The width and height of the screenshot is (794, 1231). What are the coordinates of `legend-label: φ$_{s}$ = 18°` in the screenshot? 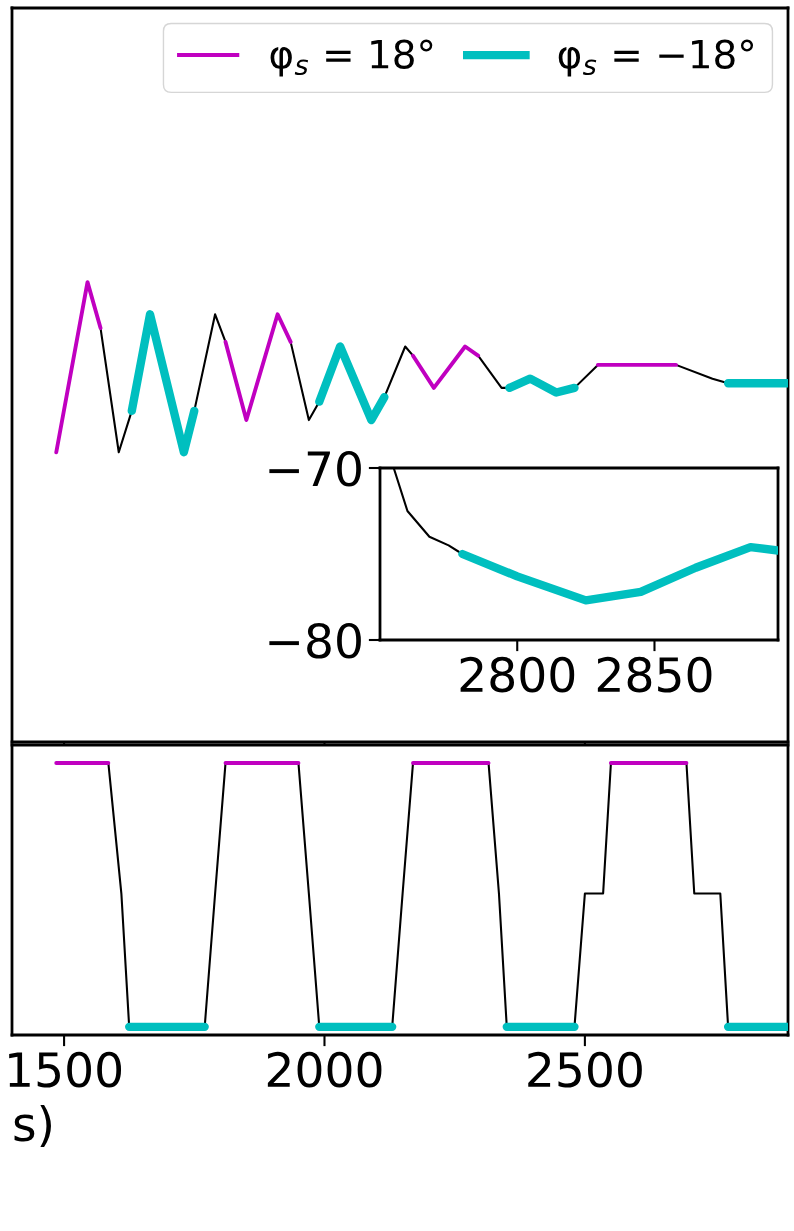 It's located at (351, 58).